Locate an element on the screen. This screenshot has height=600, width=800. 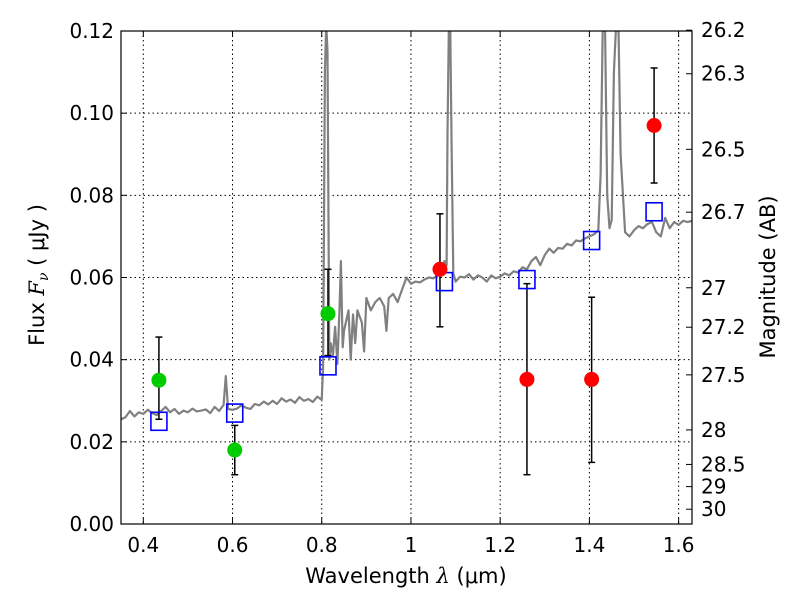
right-tick-label: 29 is located at coordinates (713, 487).